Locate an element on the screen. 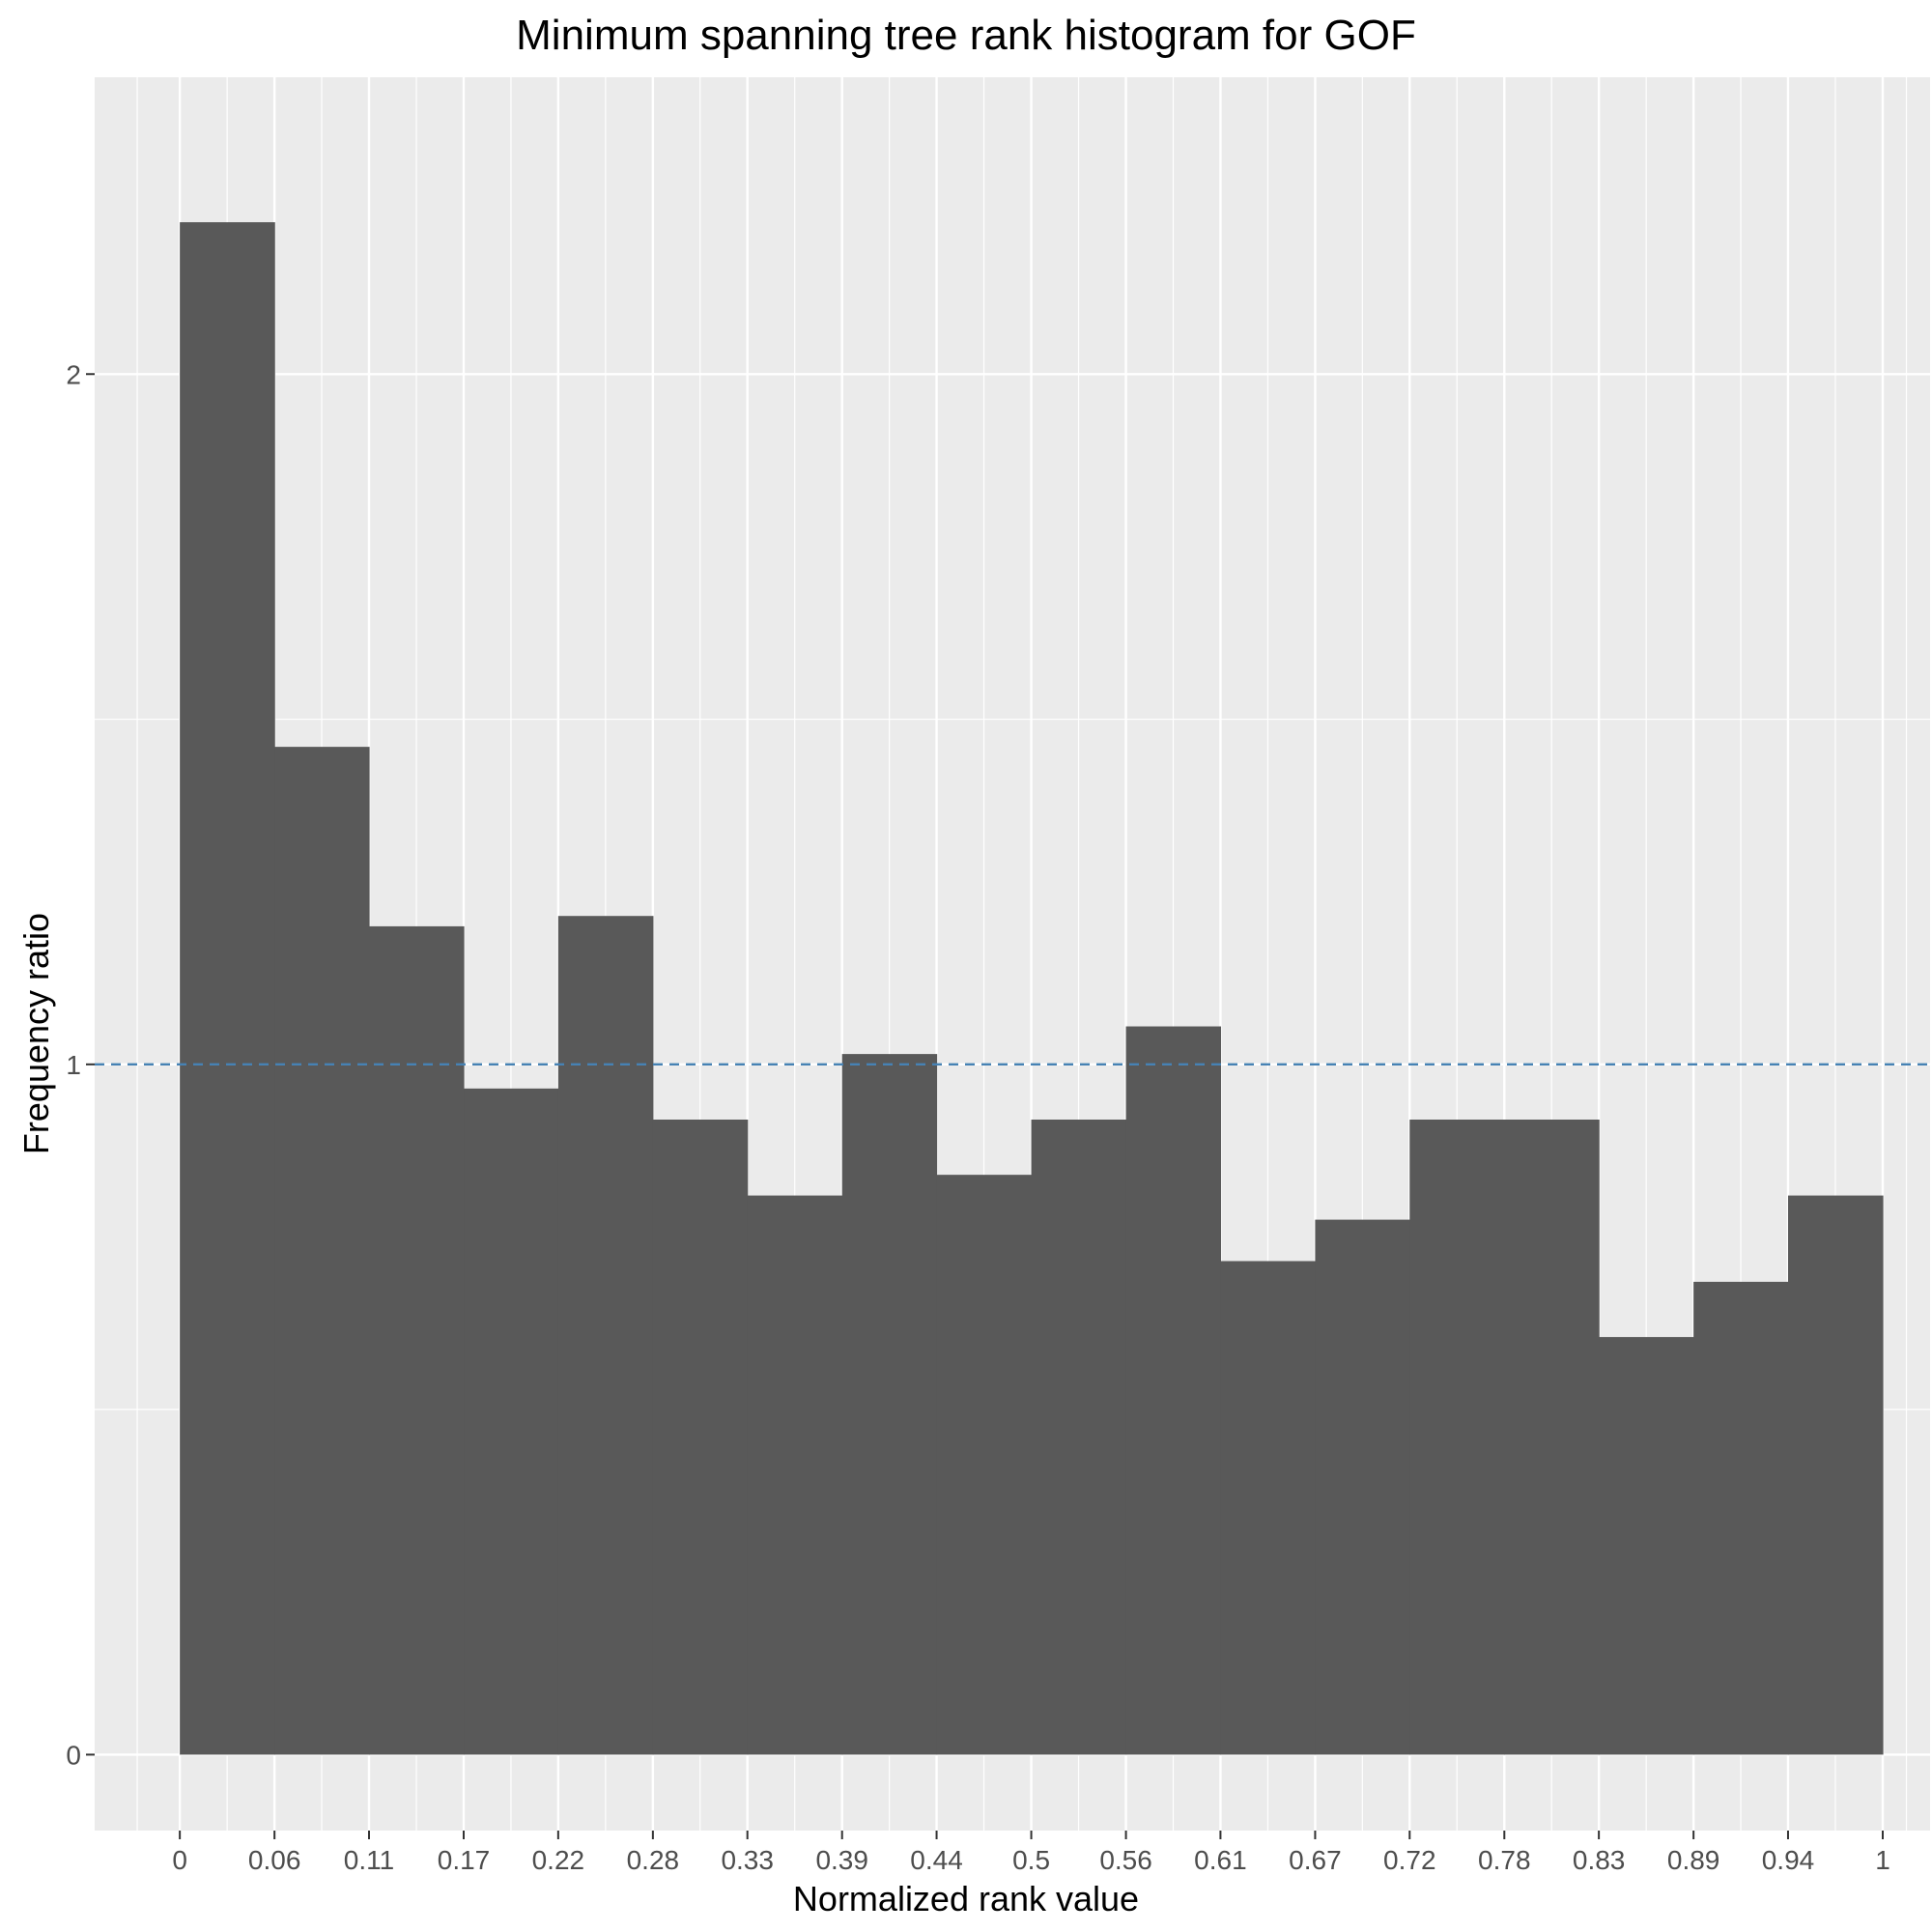  x-tick-label: 0.78 is located at coordinates (1504, 1860).